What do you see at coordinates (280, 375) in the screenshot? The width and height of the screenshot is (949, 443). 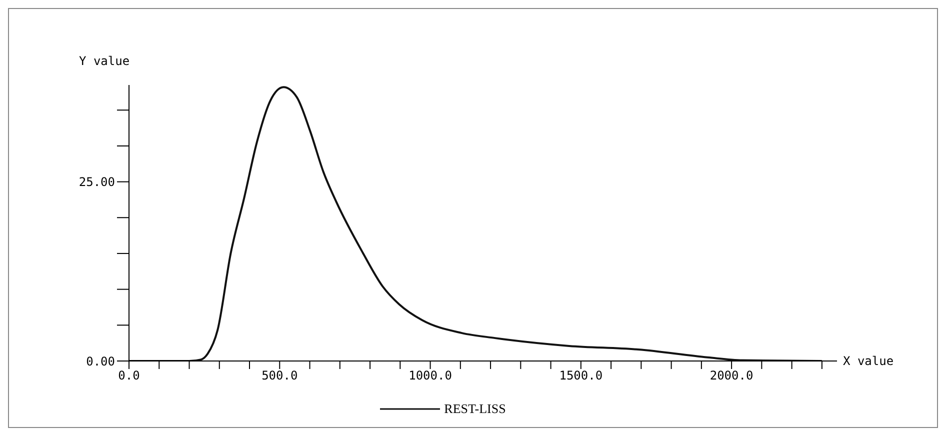 I see `x-tick-label: 500.0` at bounding box center [280, 375].